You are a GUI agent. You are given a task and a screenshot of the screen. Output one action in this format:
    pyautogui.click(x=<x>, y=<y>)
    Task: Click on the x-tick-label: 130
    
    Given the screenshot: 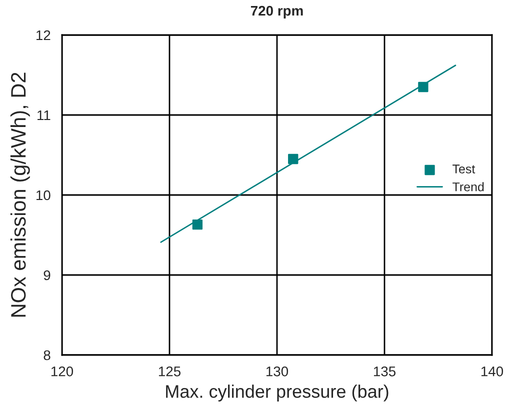 What is the action you would take?
    pyautogui.click(x=277, y=371)
    